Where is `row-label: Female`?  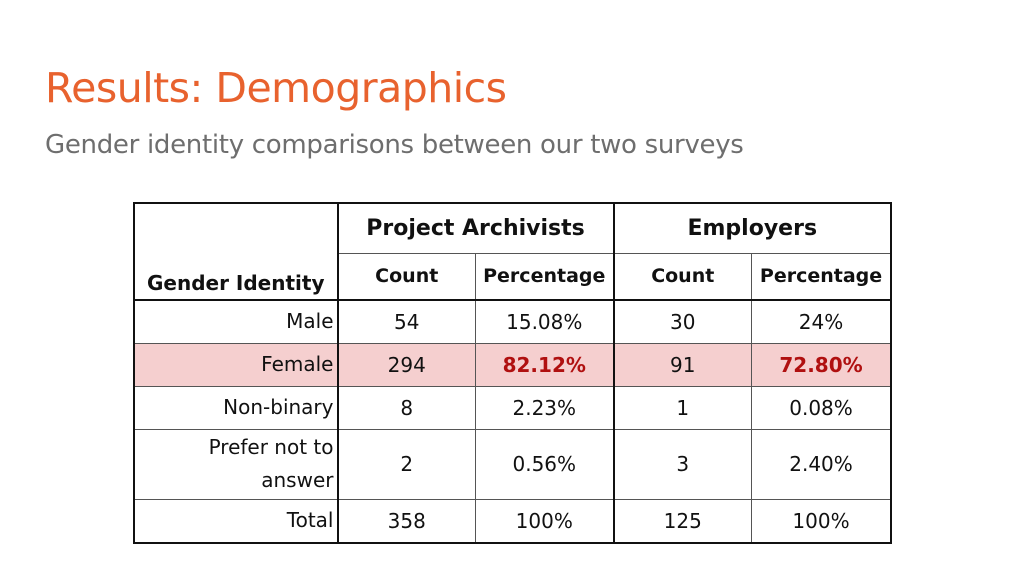
row-label: Female is located at coordinates (236, 364).